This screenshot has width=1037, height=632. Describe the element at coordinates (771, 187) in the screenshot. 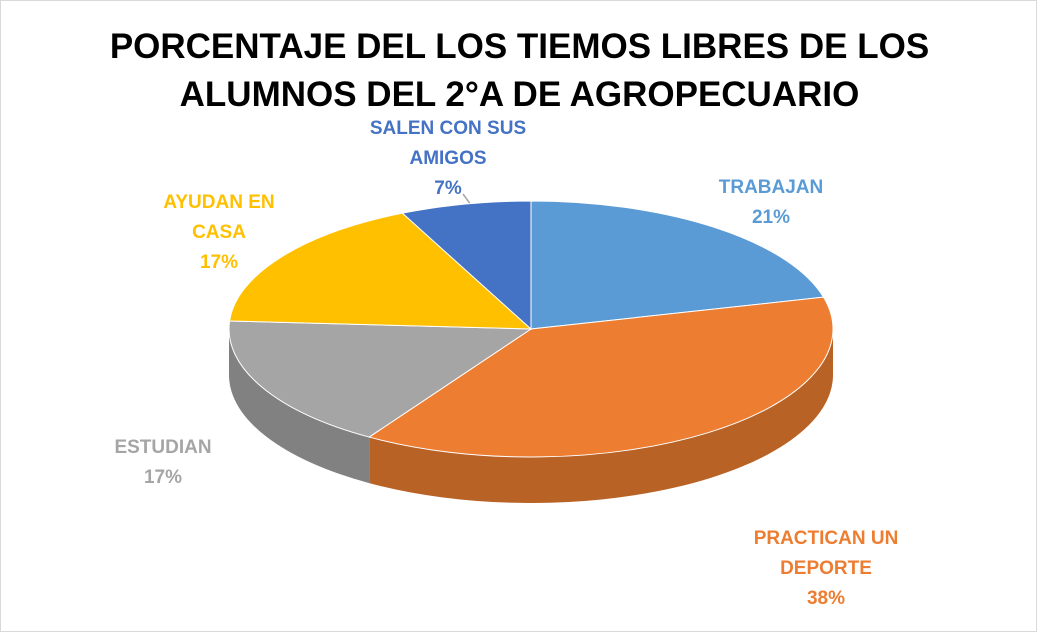

I see `category-label: TRABAJAN` at that location.